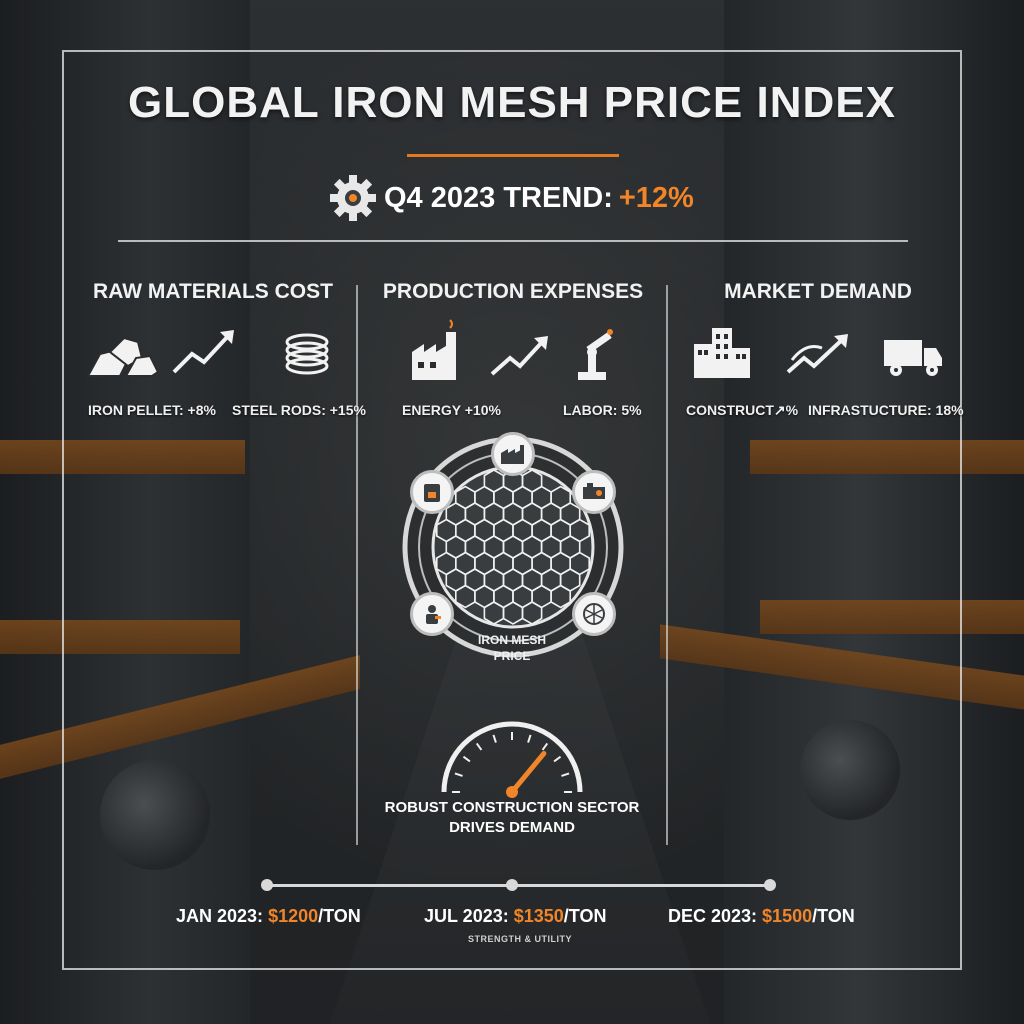  What do you see at coordinates (451, 410) in the screenshot?
I see `energy-label: ENERGY +10%` at bounding box center [451, 410].